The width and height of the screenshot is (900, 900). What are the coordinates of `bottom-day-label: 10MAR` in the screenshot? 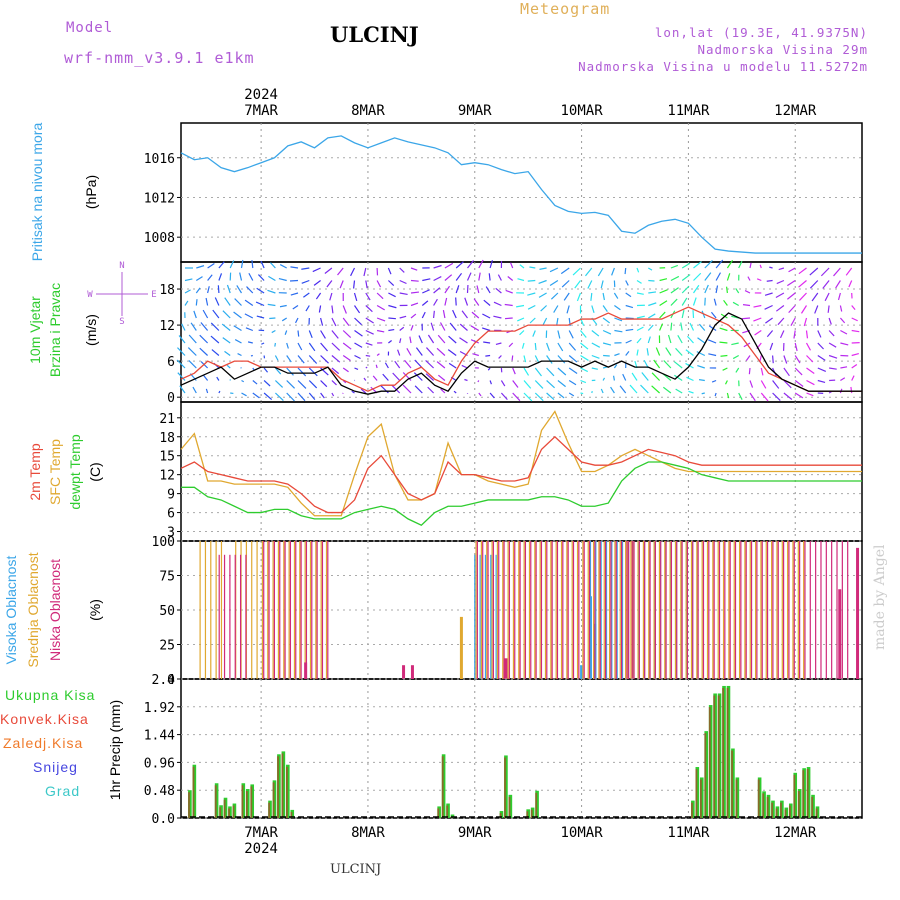 It's located at (582, 833).